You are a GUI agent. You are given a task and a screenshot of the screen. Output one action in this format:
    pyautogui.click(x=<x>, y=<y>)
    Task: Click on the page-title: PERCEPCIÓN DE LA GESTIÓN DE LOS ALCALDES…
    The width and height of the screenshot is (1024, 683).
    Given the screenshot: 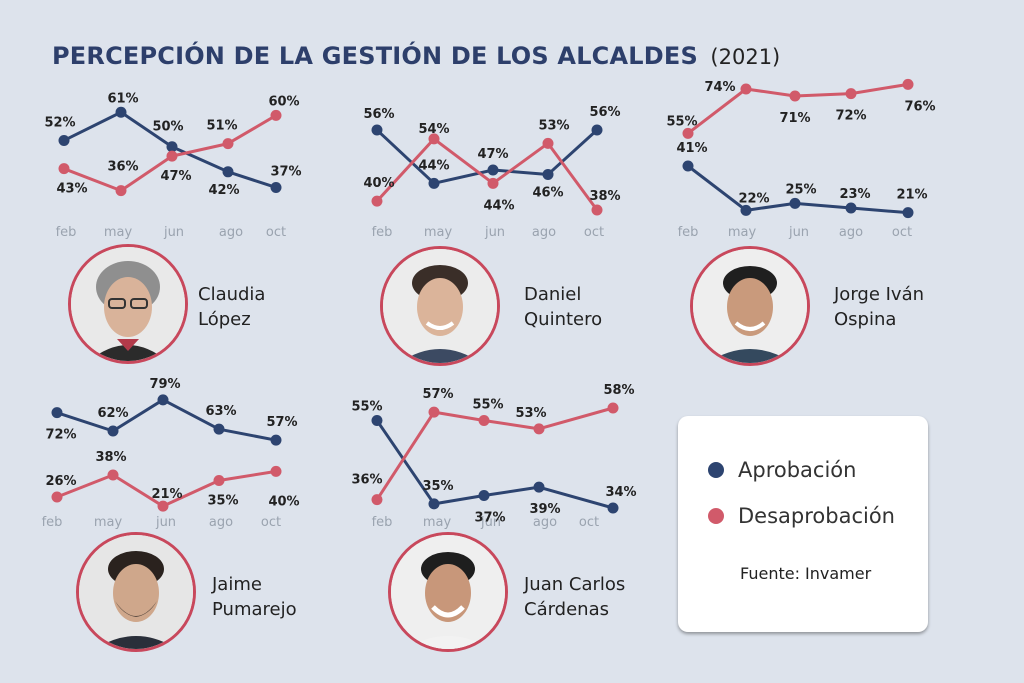 What is the action you would take?
    pyautogui.click(x=416, y=56)
    